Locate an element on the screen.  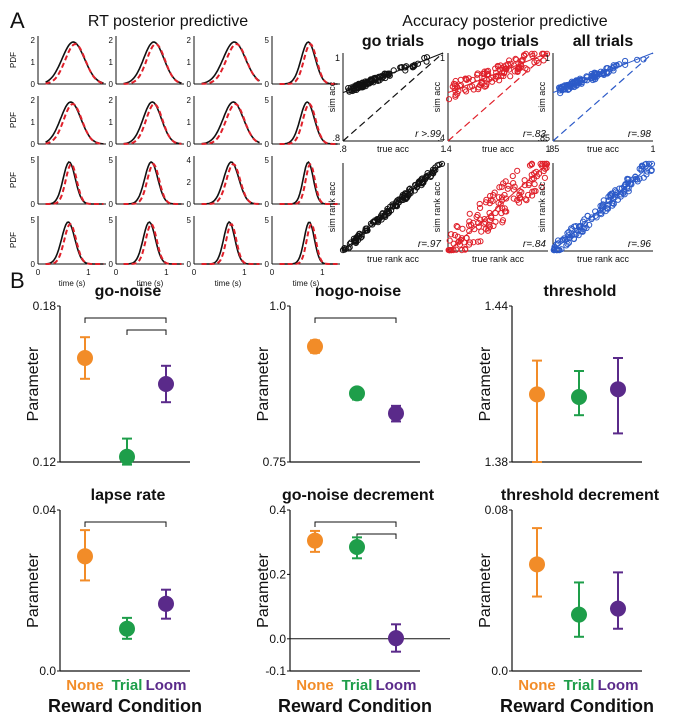
param-significance-bracket is located at coordinates (376, 536).